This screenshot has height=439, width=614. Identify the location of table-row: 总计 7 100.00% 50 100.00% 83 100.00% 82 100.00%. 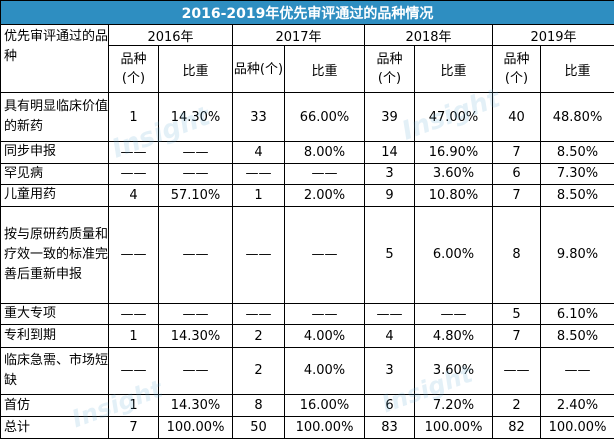
(307, 427).